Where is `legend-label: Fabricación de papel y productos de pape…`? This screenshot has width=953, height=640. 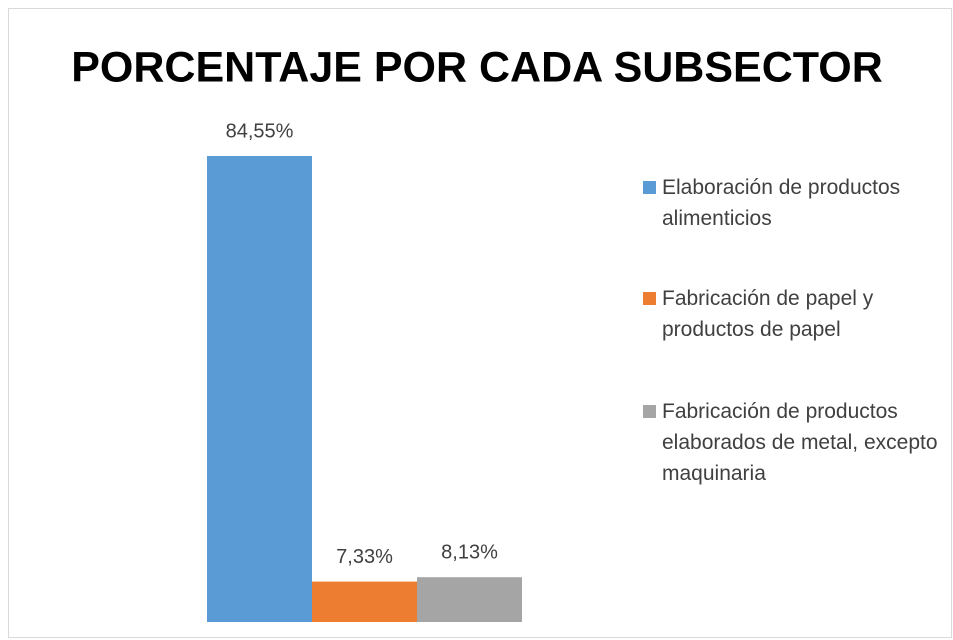 legend-label: Fabricación de papel y productos de pape… is located at coordinates (768, 314).